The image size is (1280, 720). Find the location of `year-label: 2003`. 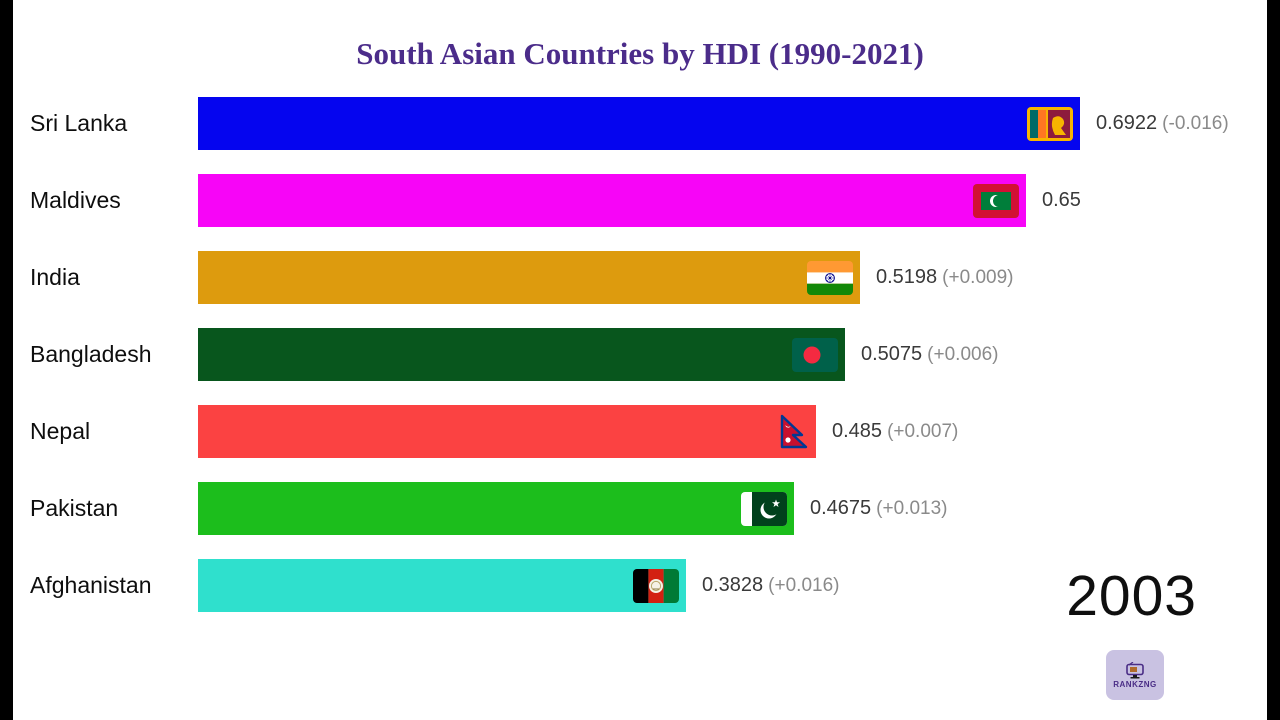

year-label: 2003 is located at coordinates (1131, 596).